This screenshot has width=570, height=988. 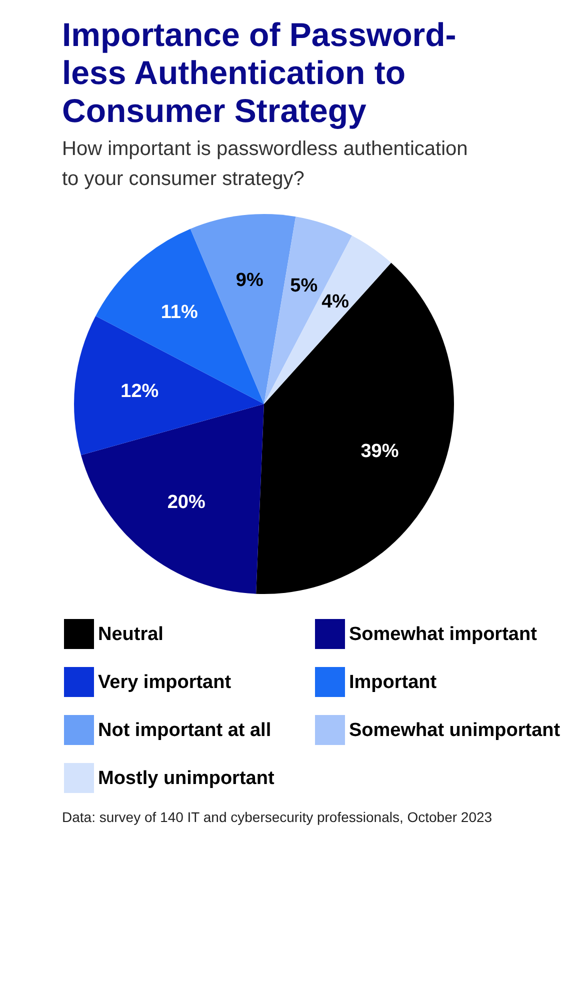 What do you see at coordinates (379, 451) in the screenshot?
I see `data-label: 39%` at bounding box center [379, 451].